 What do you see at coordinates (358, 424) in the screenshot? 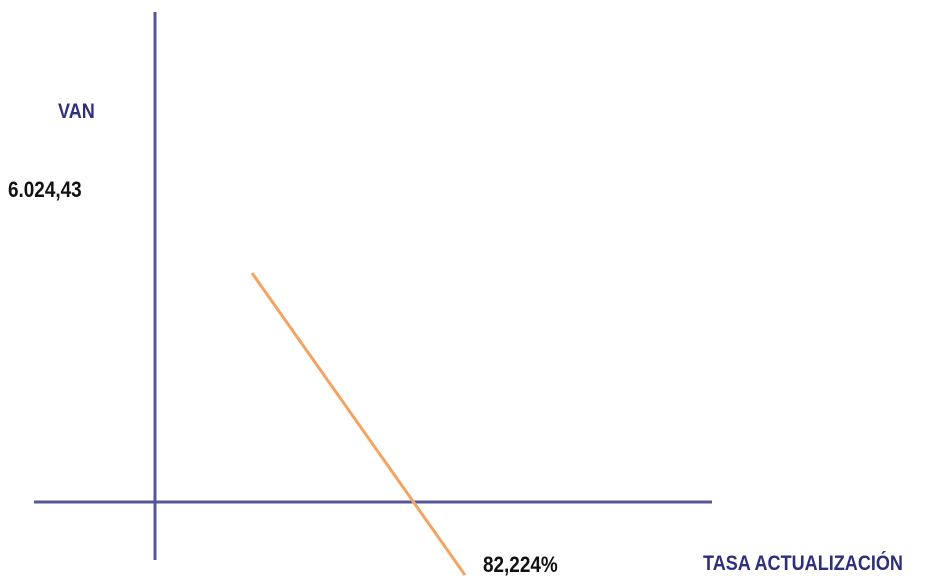
I see `van-line` at bounding box center [358, 424].